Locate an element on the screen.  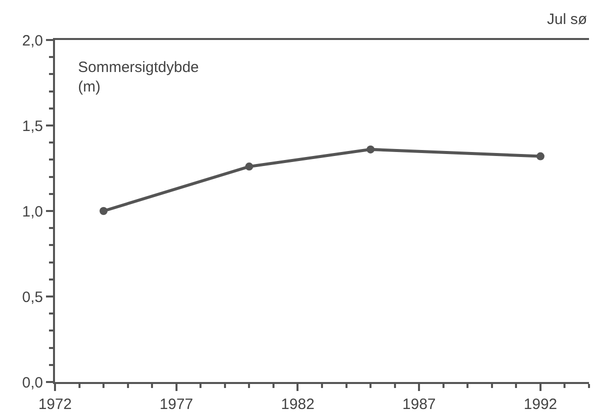
y-tick-label: 2,0 is located at coordinates (32, 41).